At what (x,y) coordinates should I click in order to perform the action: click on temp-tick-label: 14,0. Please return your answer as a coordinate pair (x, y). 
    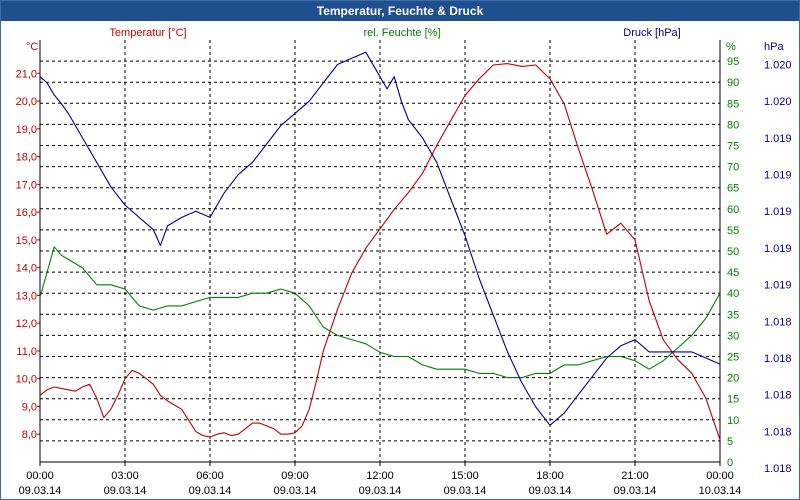
    Looking at the image, I should click on (26, 269).